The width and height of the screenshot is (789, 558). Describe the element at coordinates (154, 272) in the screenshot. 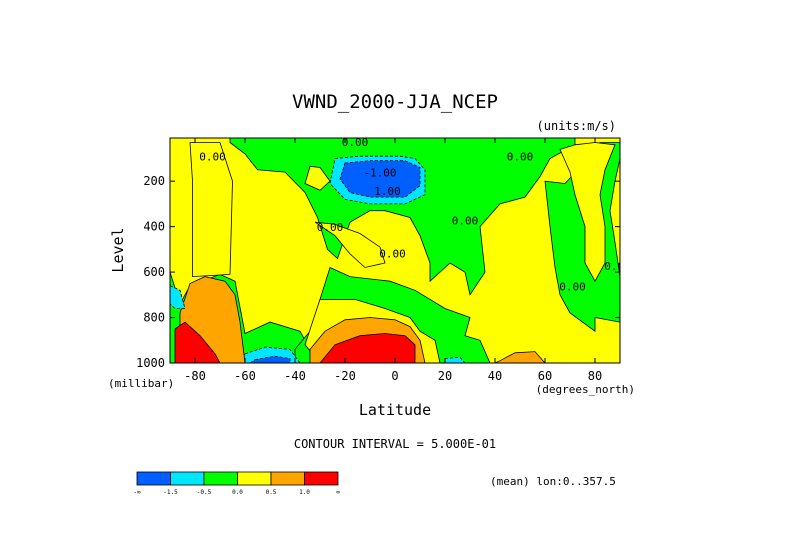

I see `y-tick-label: 600` at that location.